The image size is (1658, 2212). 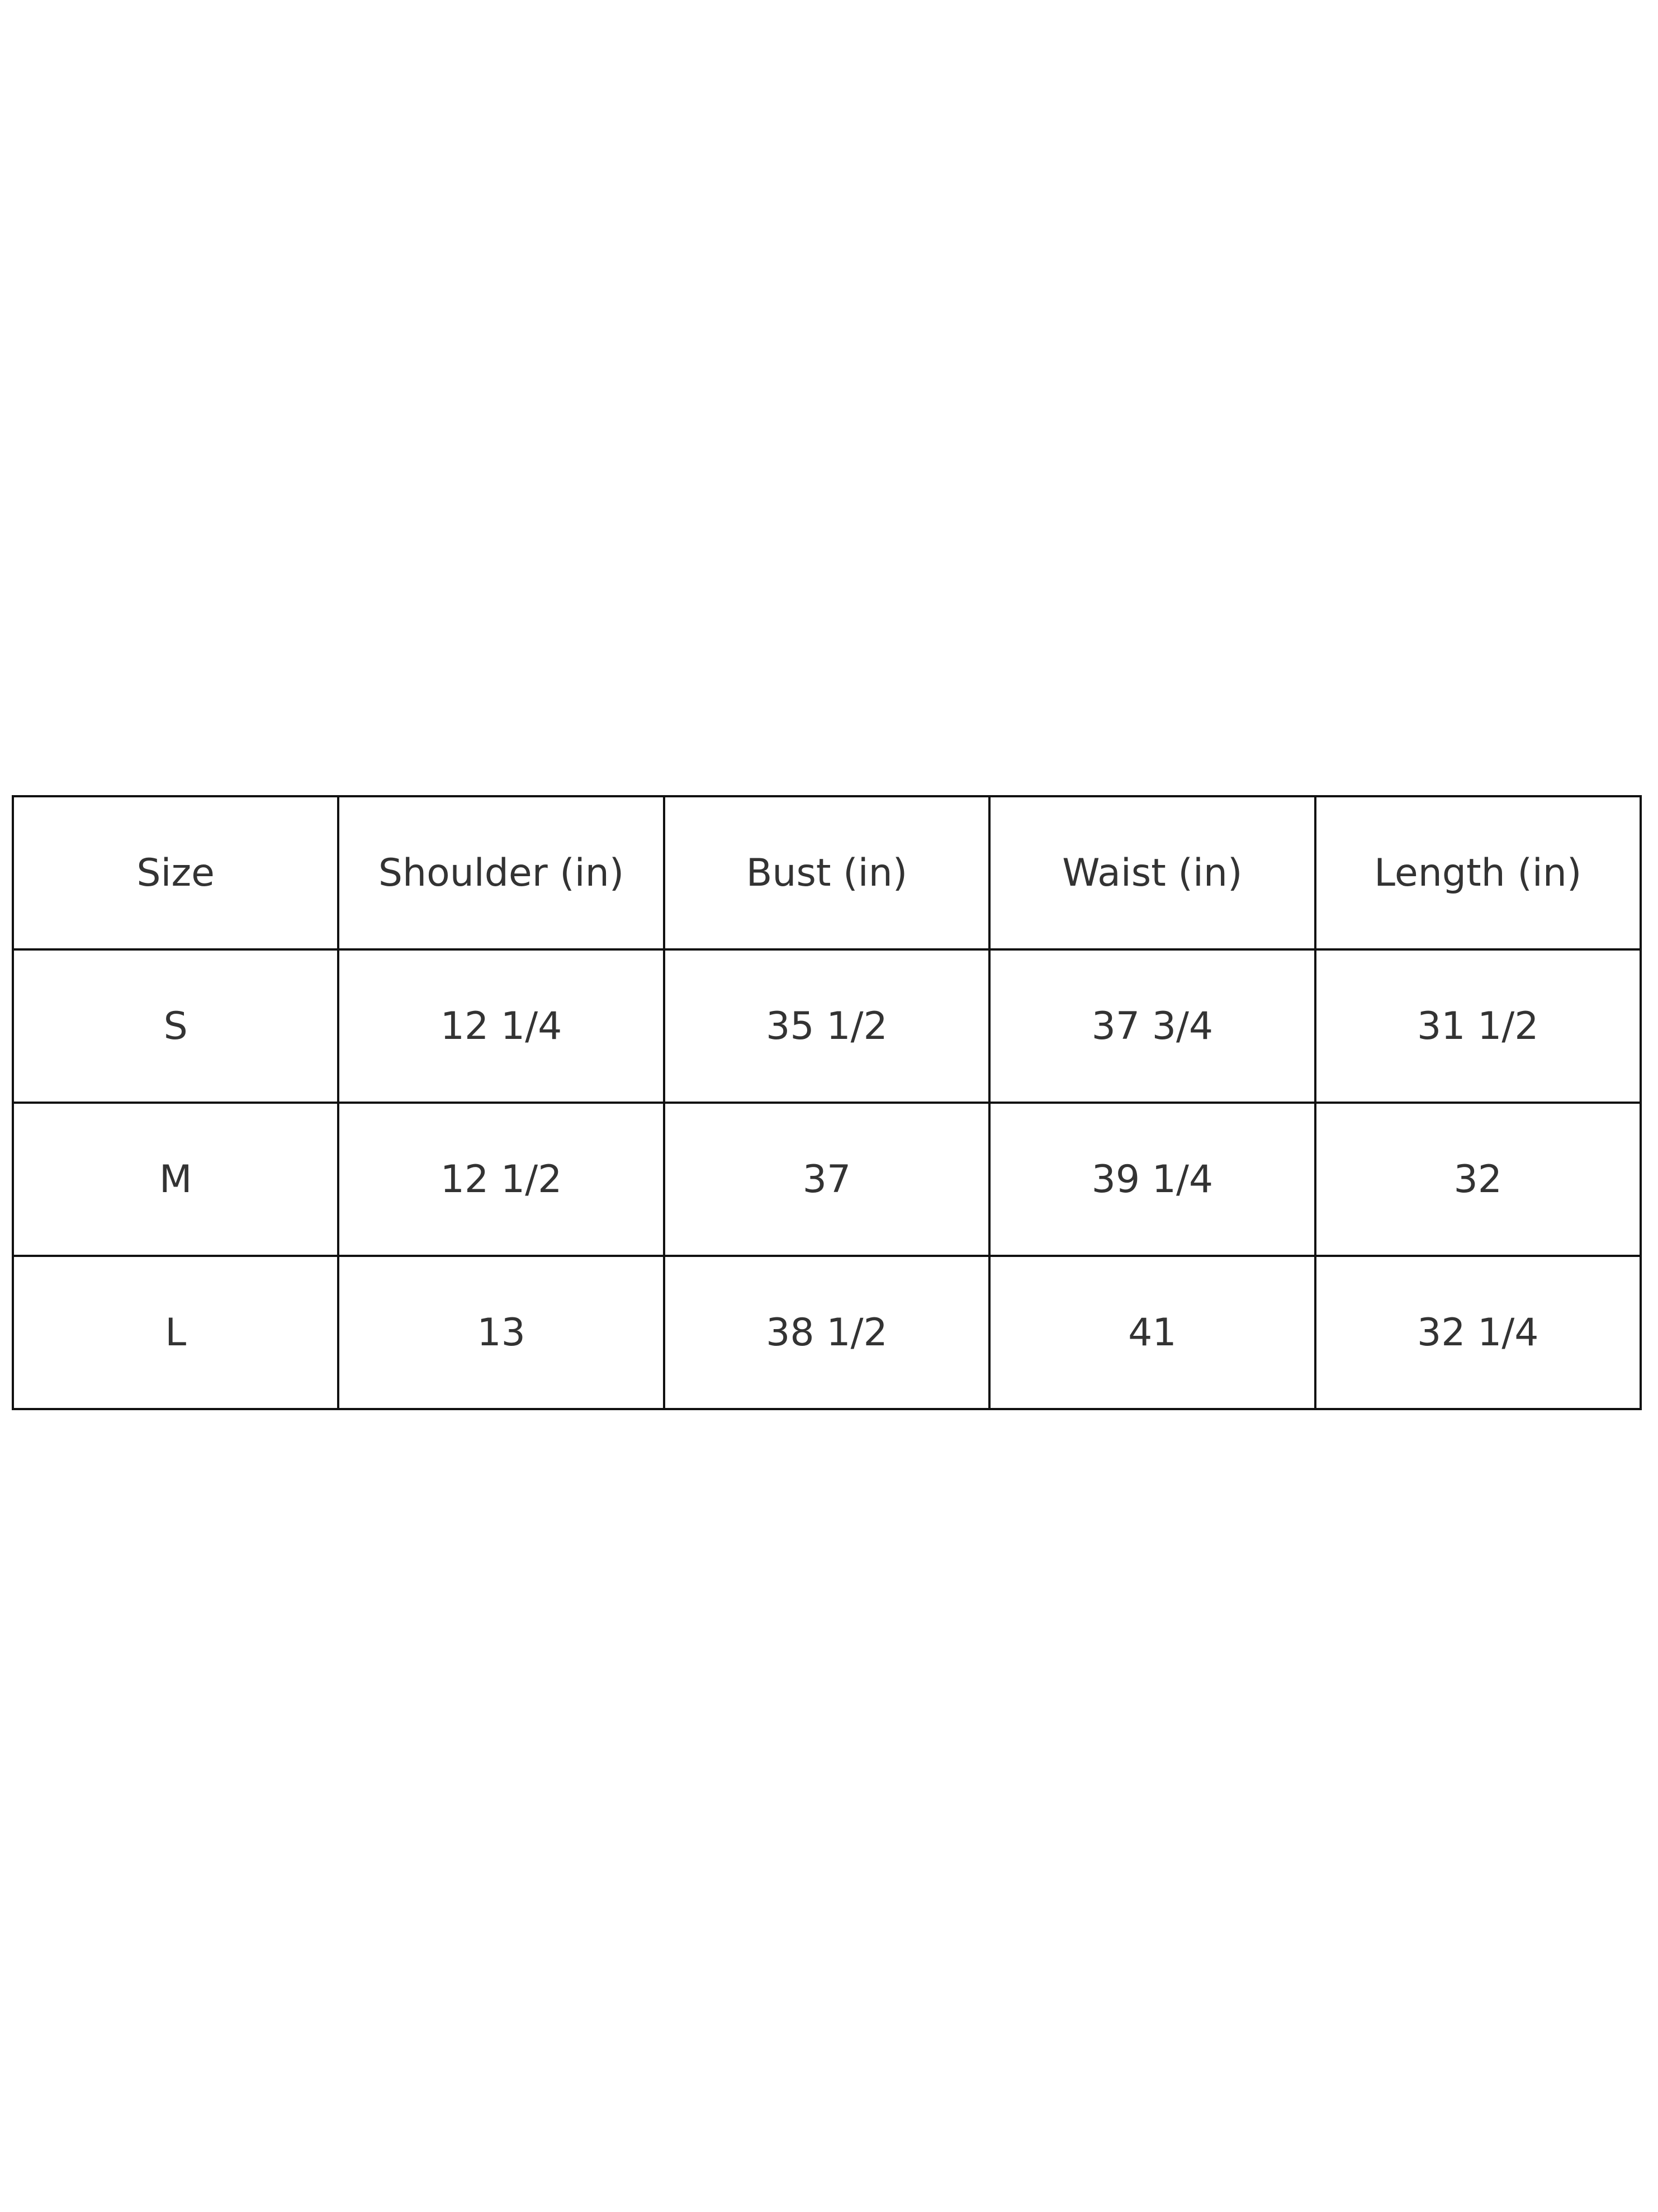 I want to click on table-cell: L, so click(x=176, y=1332).